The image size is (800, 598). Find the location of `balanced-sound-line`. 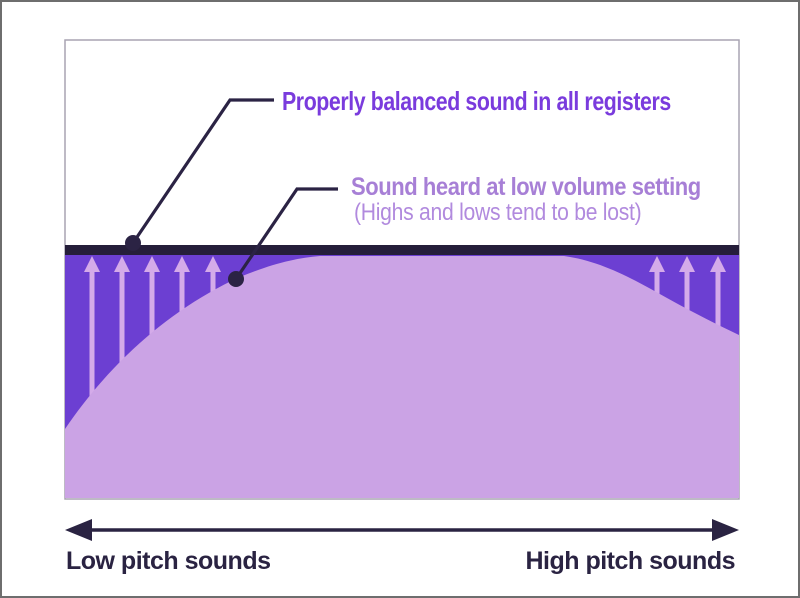

balanced-sound-line is located at coordinates (402, 250).